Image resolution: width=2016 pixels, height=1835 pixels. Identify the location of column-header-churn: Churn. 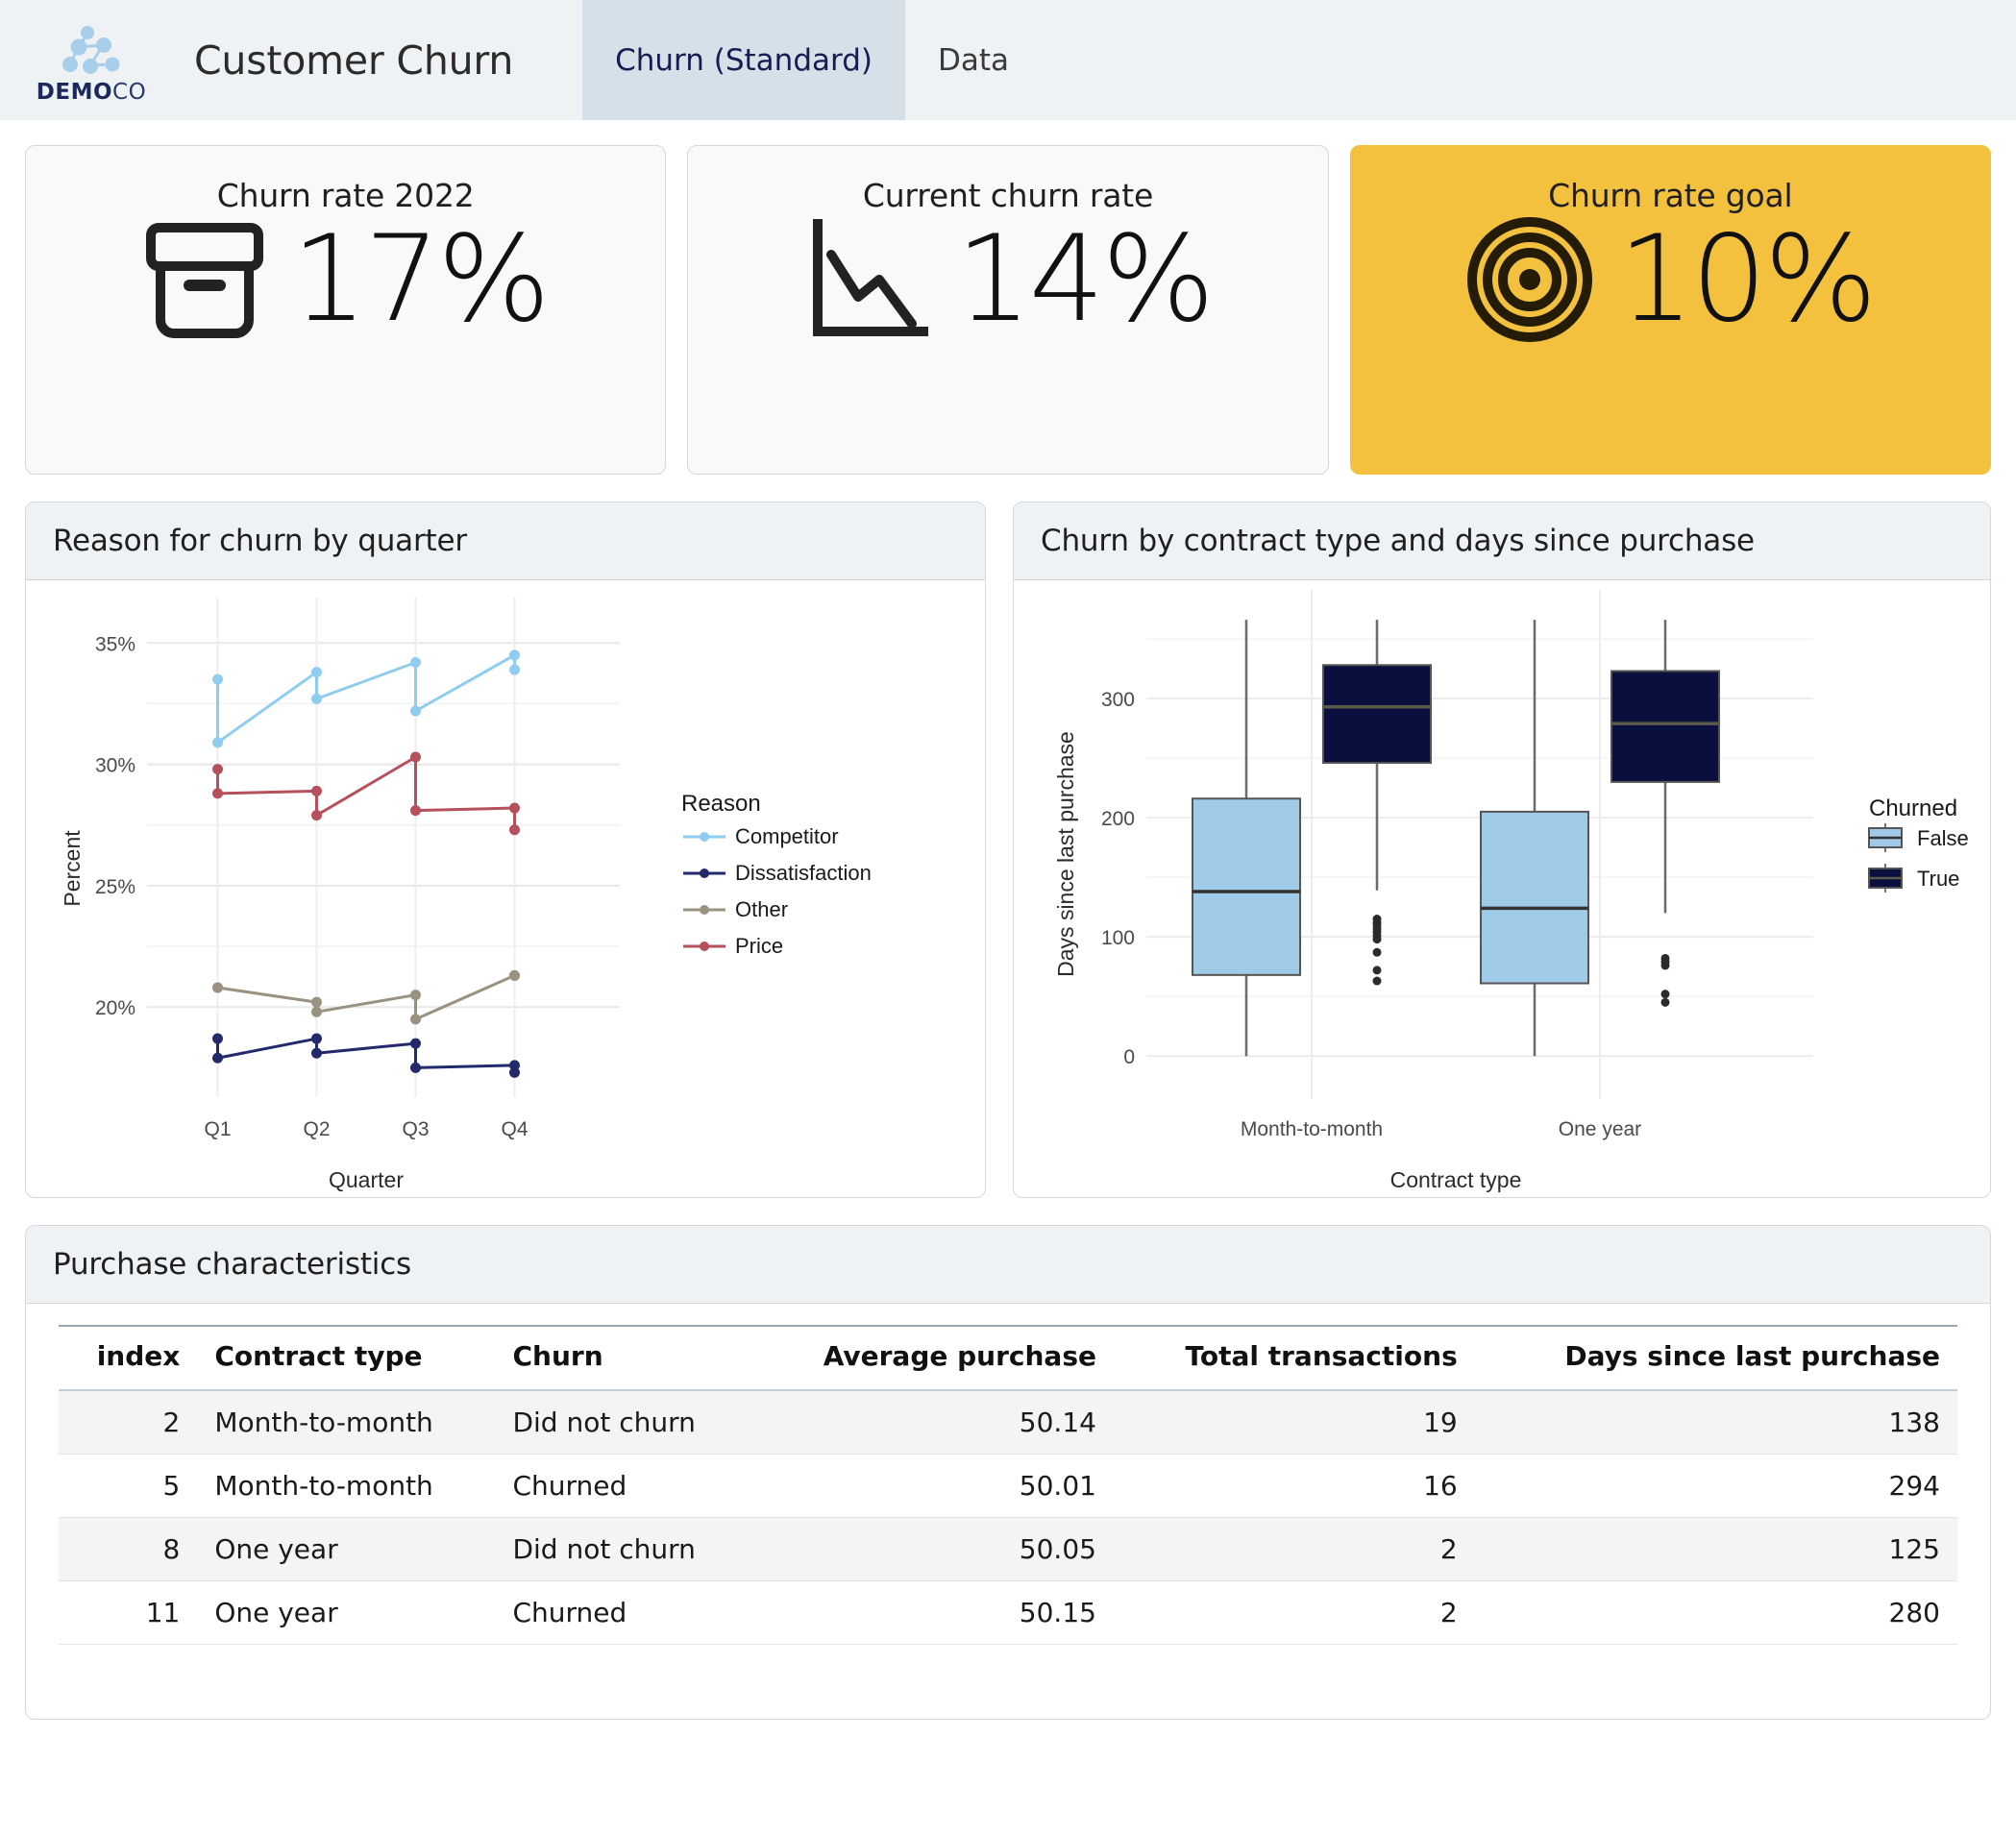
(623, 1358).